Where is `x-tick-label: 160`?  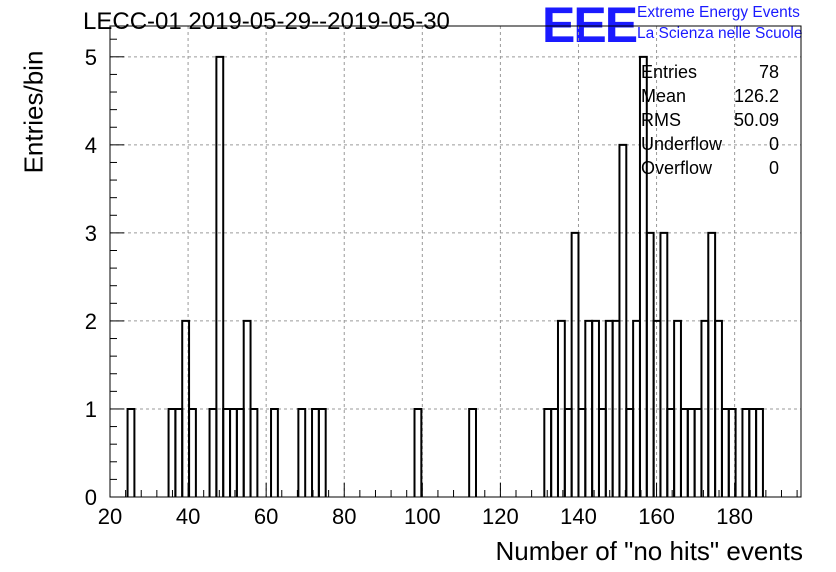
x-tick-label: 160 is located at coordinates (656, 516).